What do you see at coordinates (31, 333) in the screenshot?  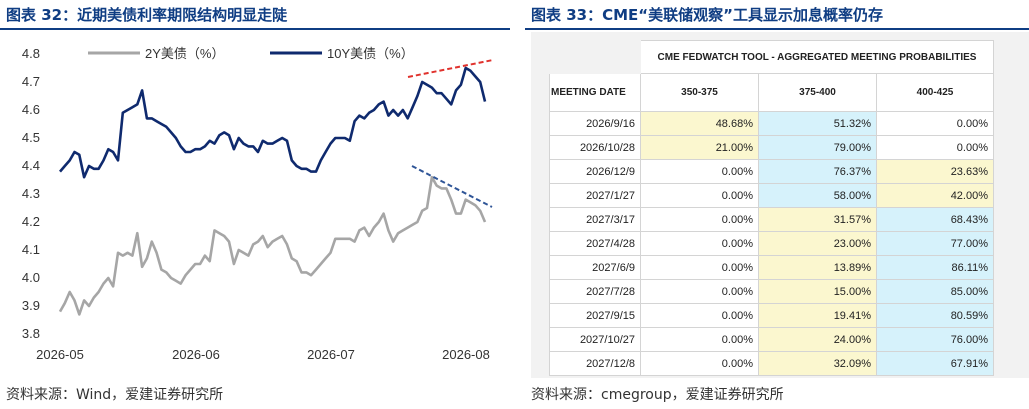 I see `y-tick-label: 3.8` at bounding box center [31, 333].